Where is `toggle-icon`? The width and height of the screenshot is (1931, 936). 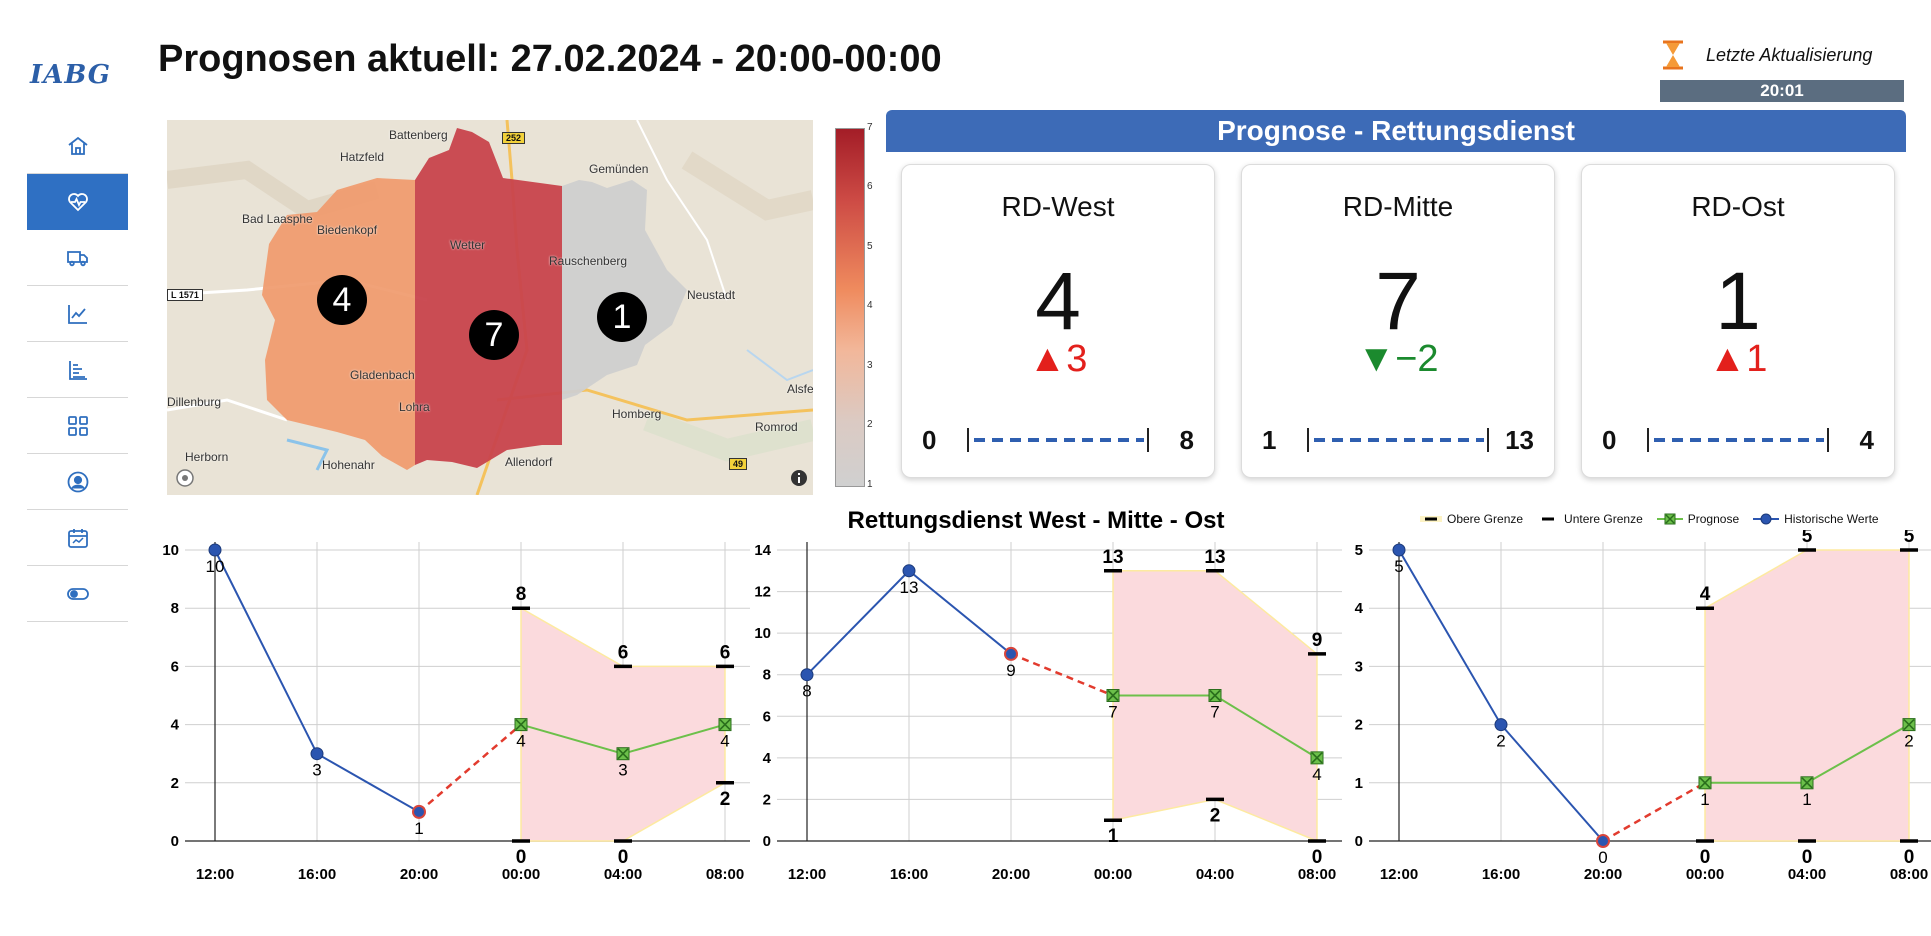
toggle-icon is located at coordinates (77, 593).